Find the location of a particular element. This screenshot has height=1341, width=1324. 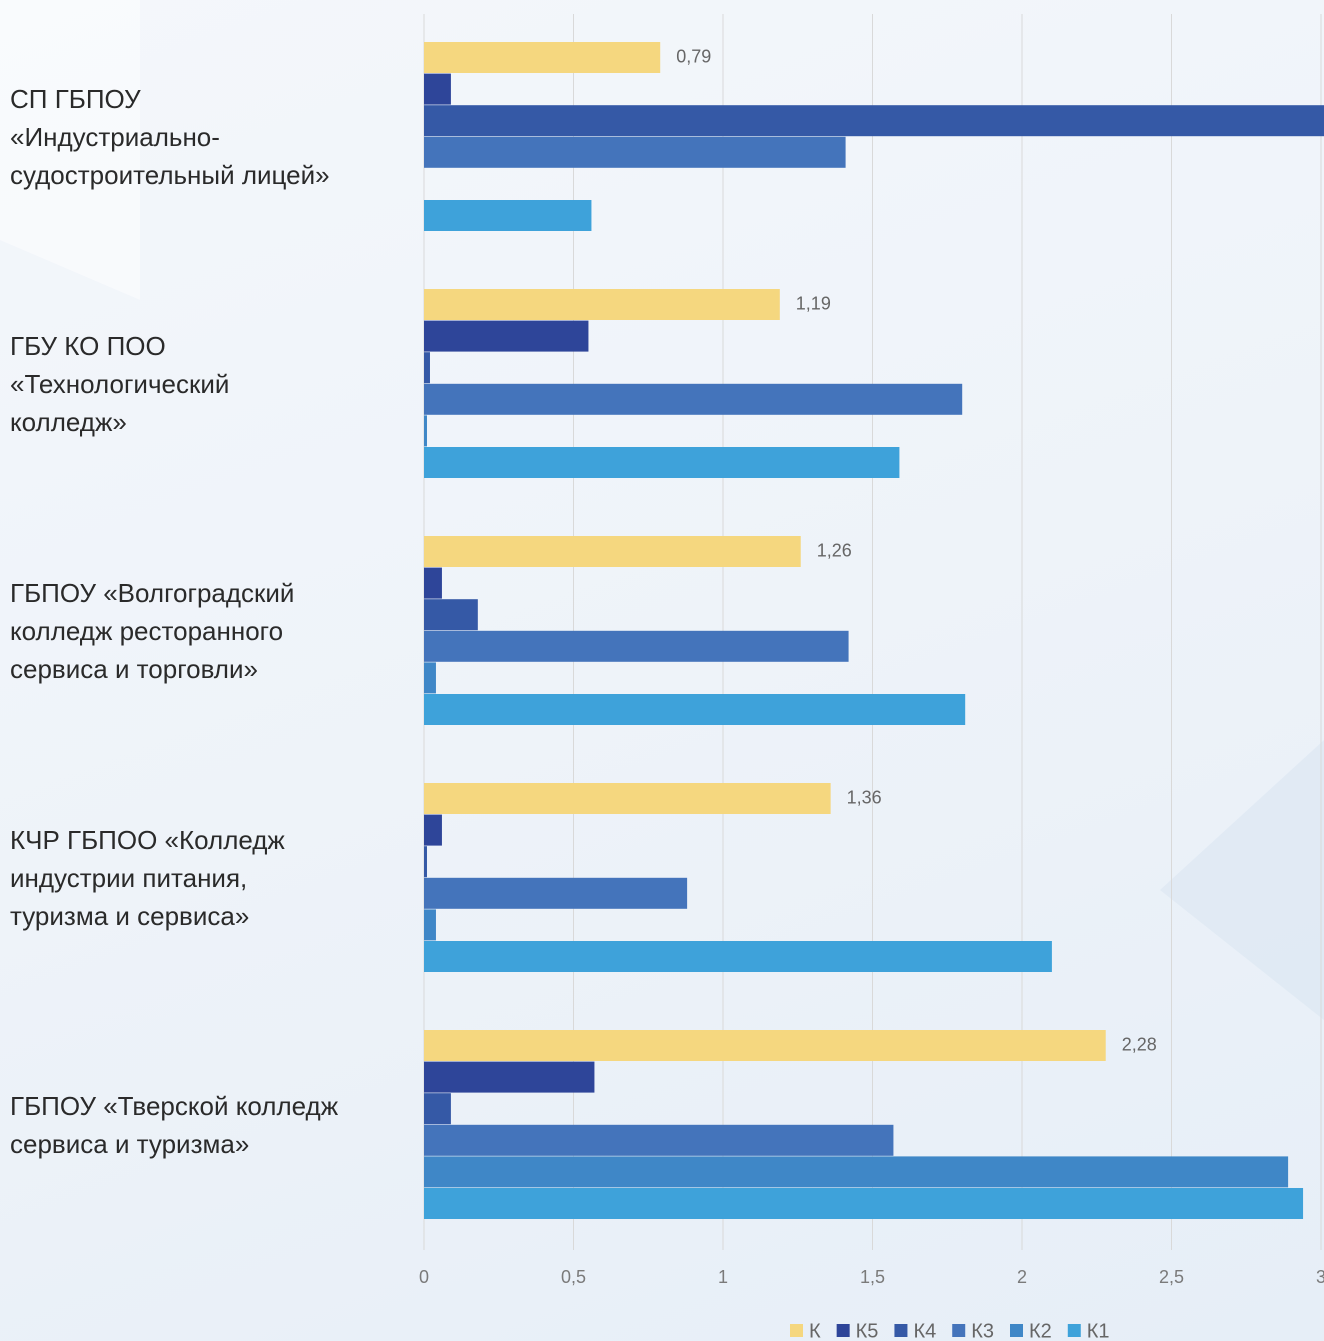

x-tick-label: 2 is located at coordinates (1022, 1277).